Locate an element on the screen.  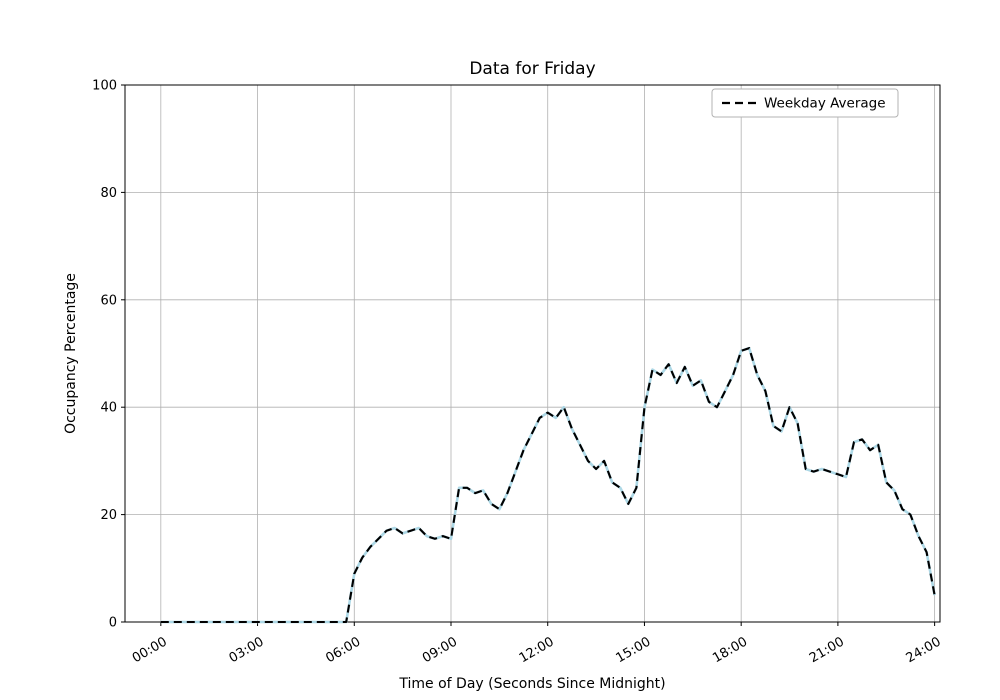
y-tick-label: 20 is located at coordinates (108, 515).